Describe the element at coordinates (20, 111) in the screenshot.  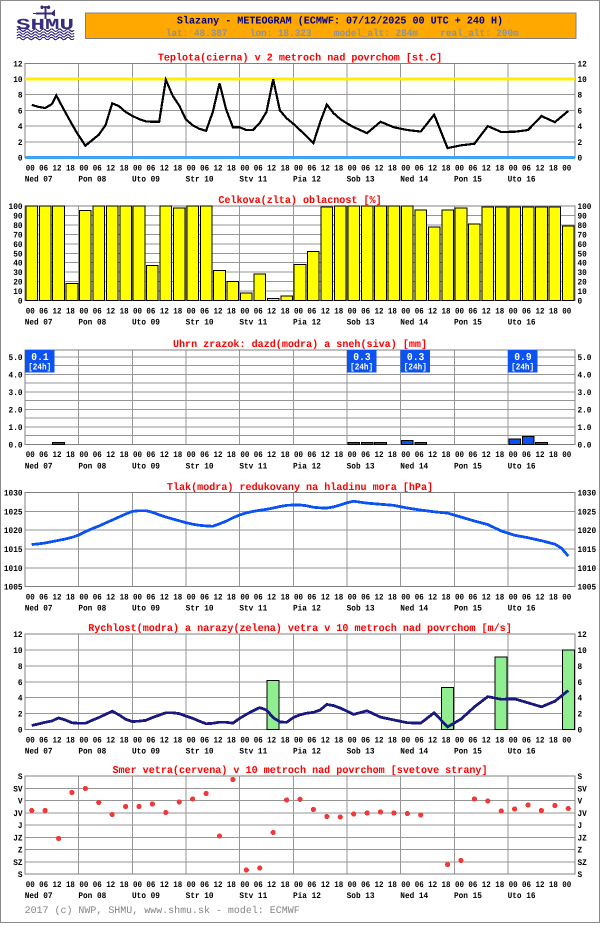
I see `svg-text: 6` at that location.